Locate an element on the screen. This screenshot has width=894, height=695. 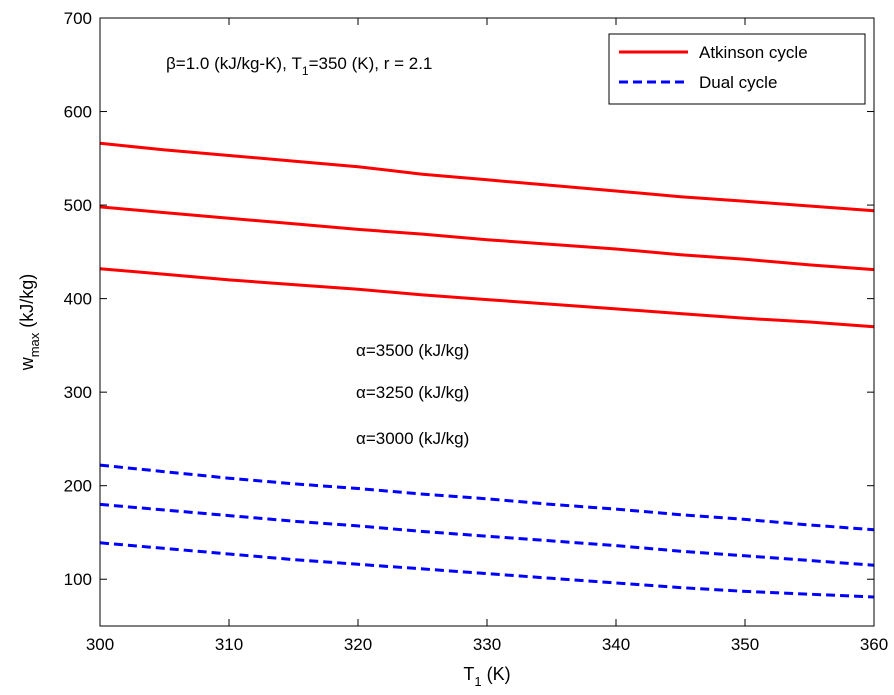
param-text-2: =350 (K), r = 2.1 is located at coordinates (371, 63).